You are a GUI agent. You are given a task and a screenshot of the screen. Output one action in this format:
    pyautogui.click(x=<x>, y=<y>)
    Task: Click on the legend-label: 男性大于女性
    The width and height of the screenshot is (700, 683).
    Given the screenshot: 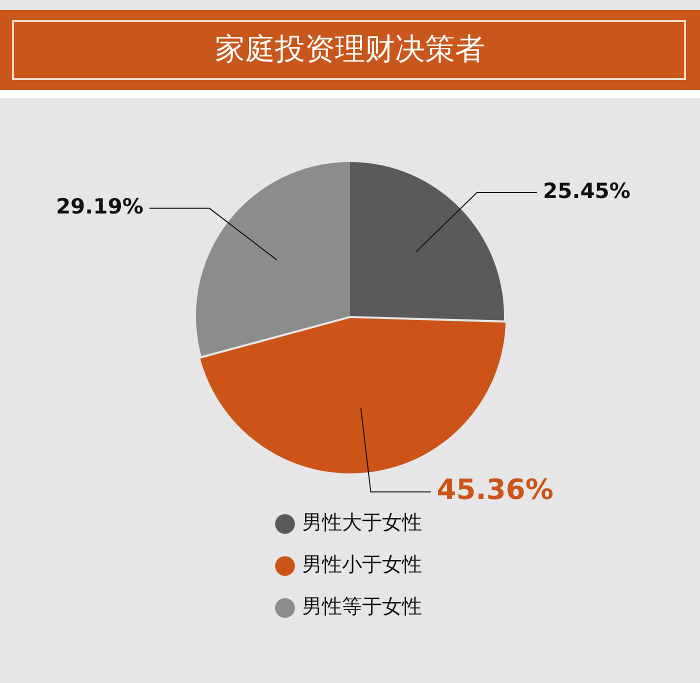 What is the action you would take?
    pyautogui.click(x=362, y=522)
    